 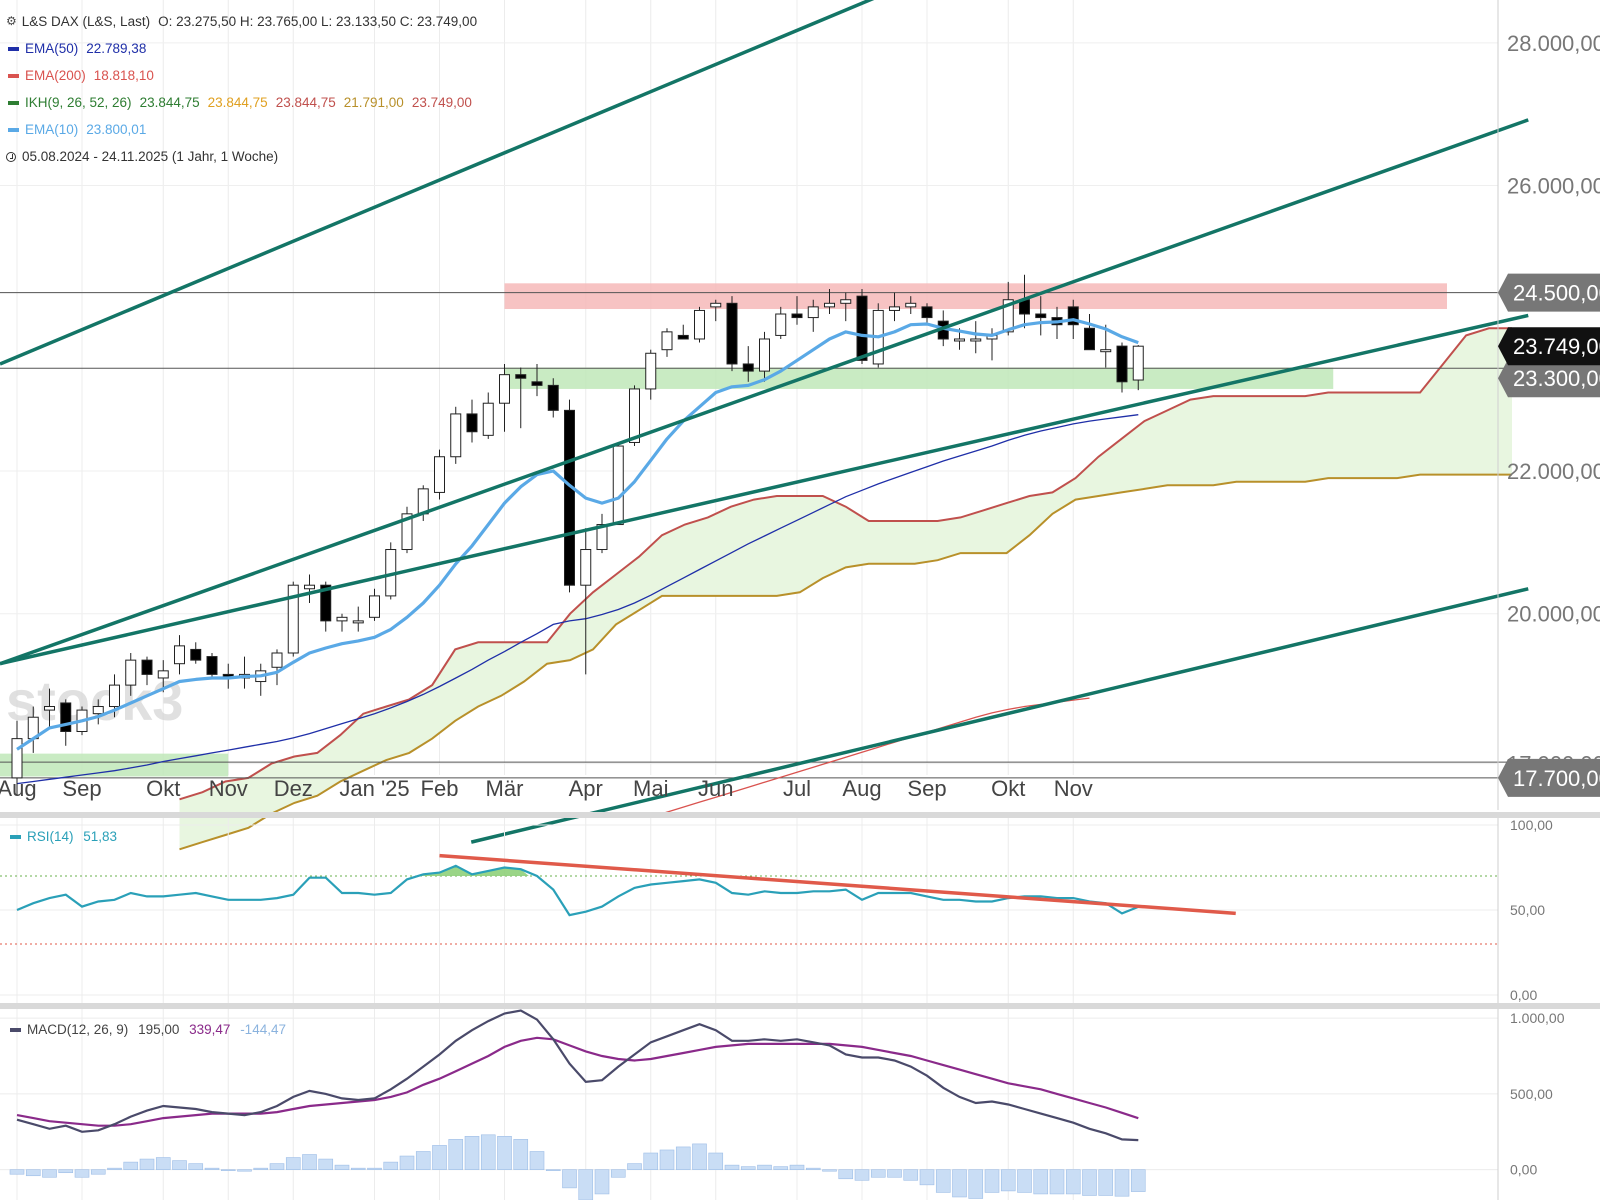 What do you see at coordinates (169, 102) in the screenshot?
I see `legend-value: 23.844,75` at bounding box center [169, 102].